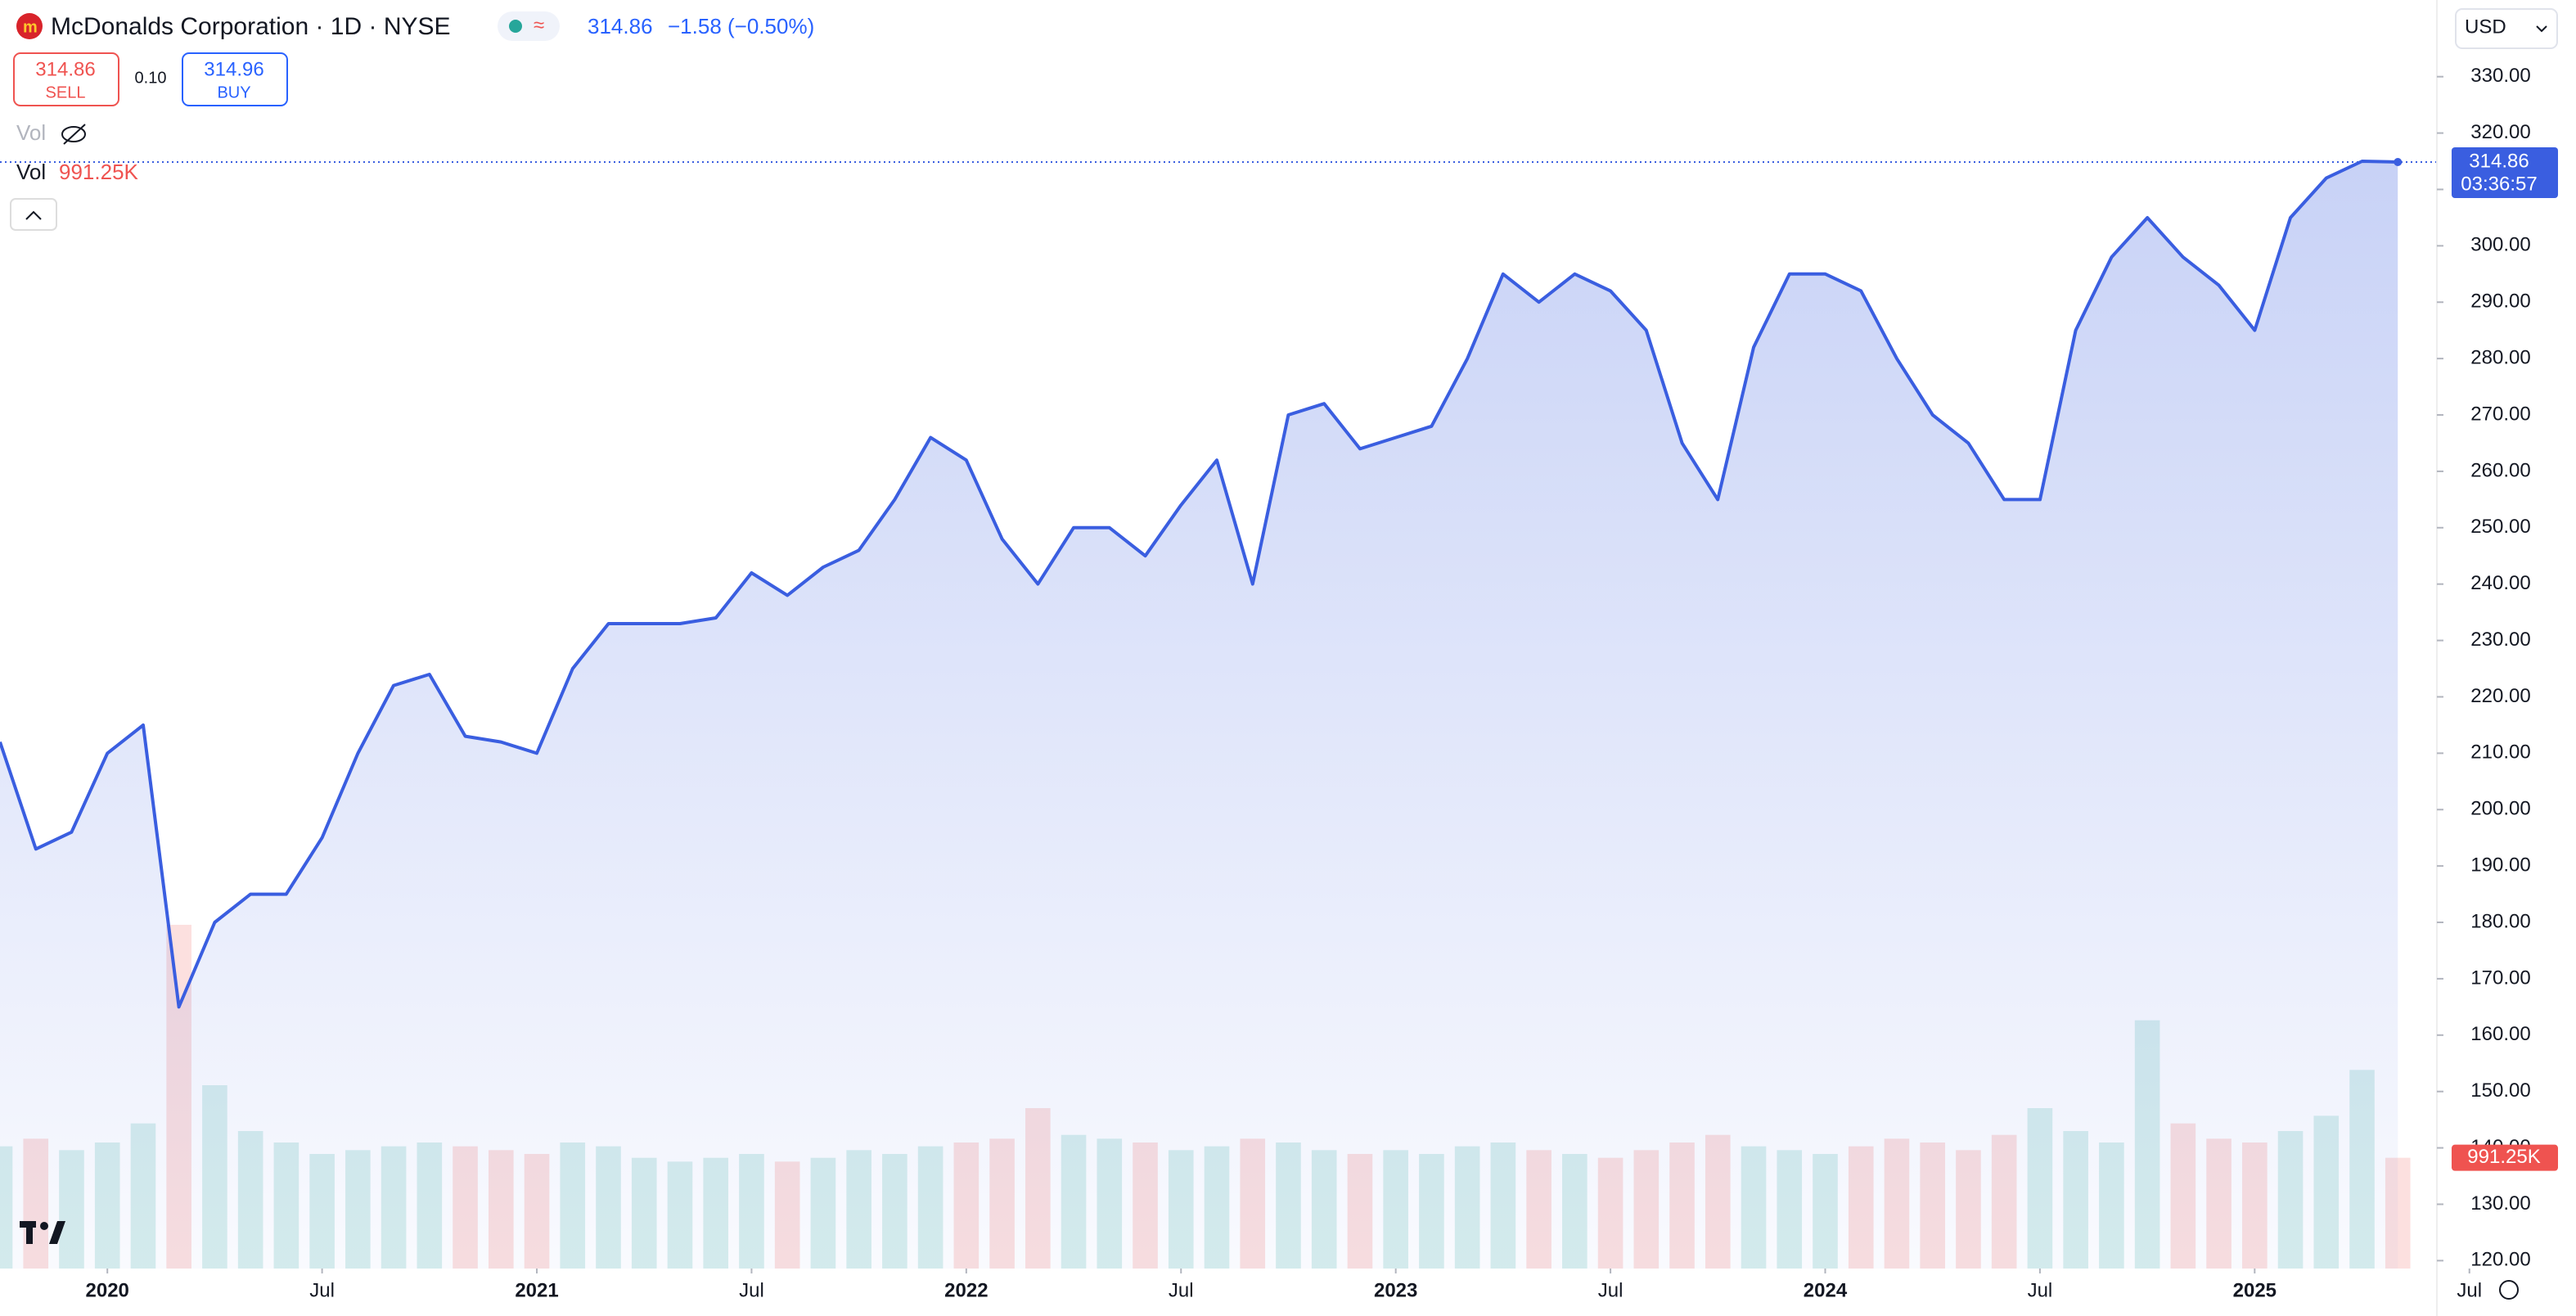 Image resolution: width=2576 pixels, height=1316 pixels. I want to click on vol-hidden-label: Vol, so click(31, 132).